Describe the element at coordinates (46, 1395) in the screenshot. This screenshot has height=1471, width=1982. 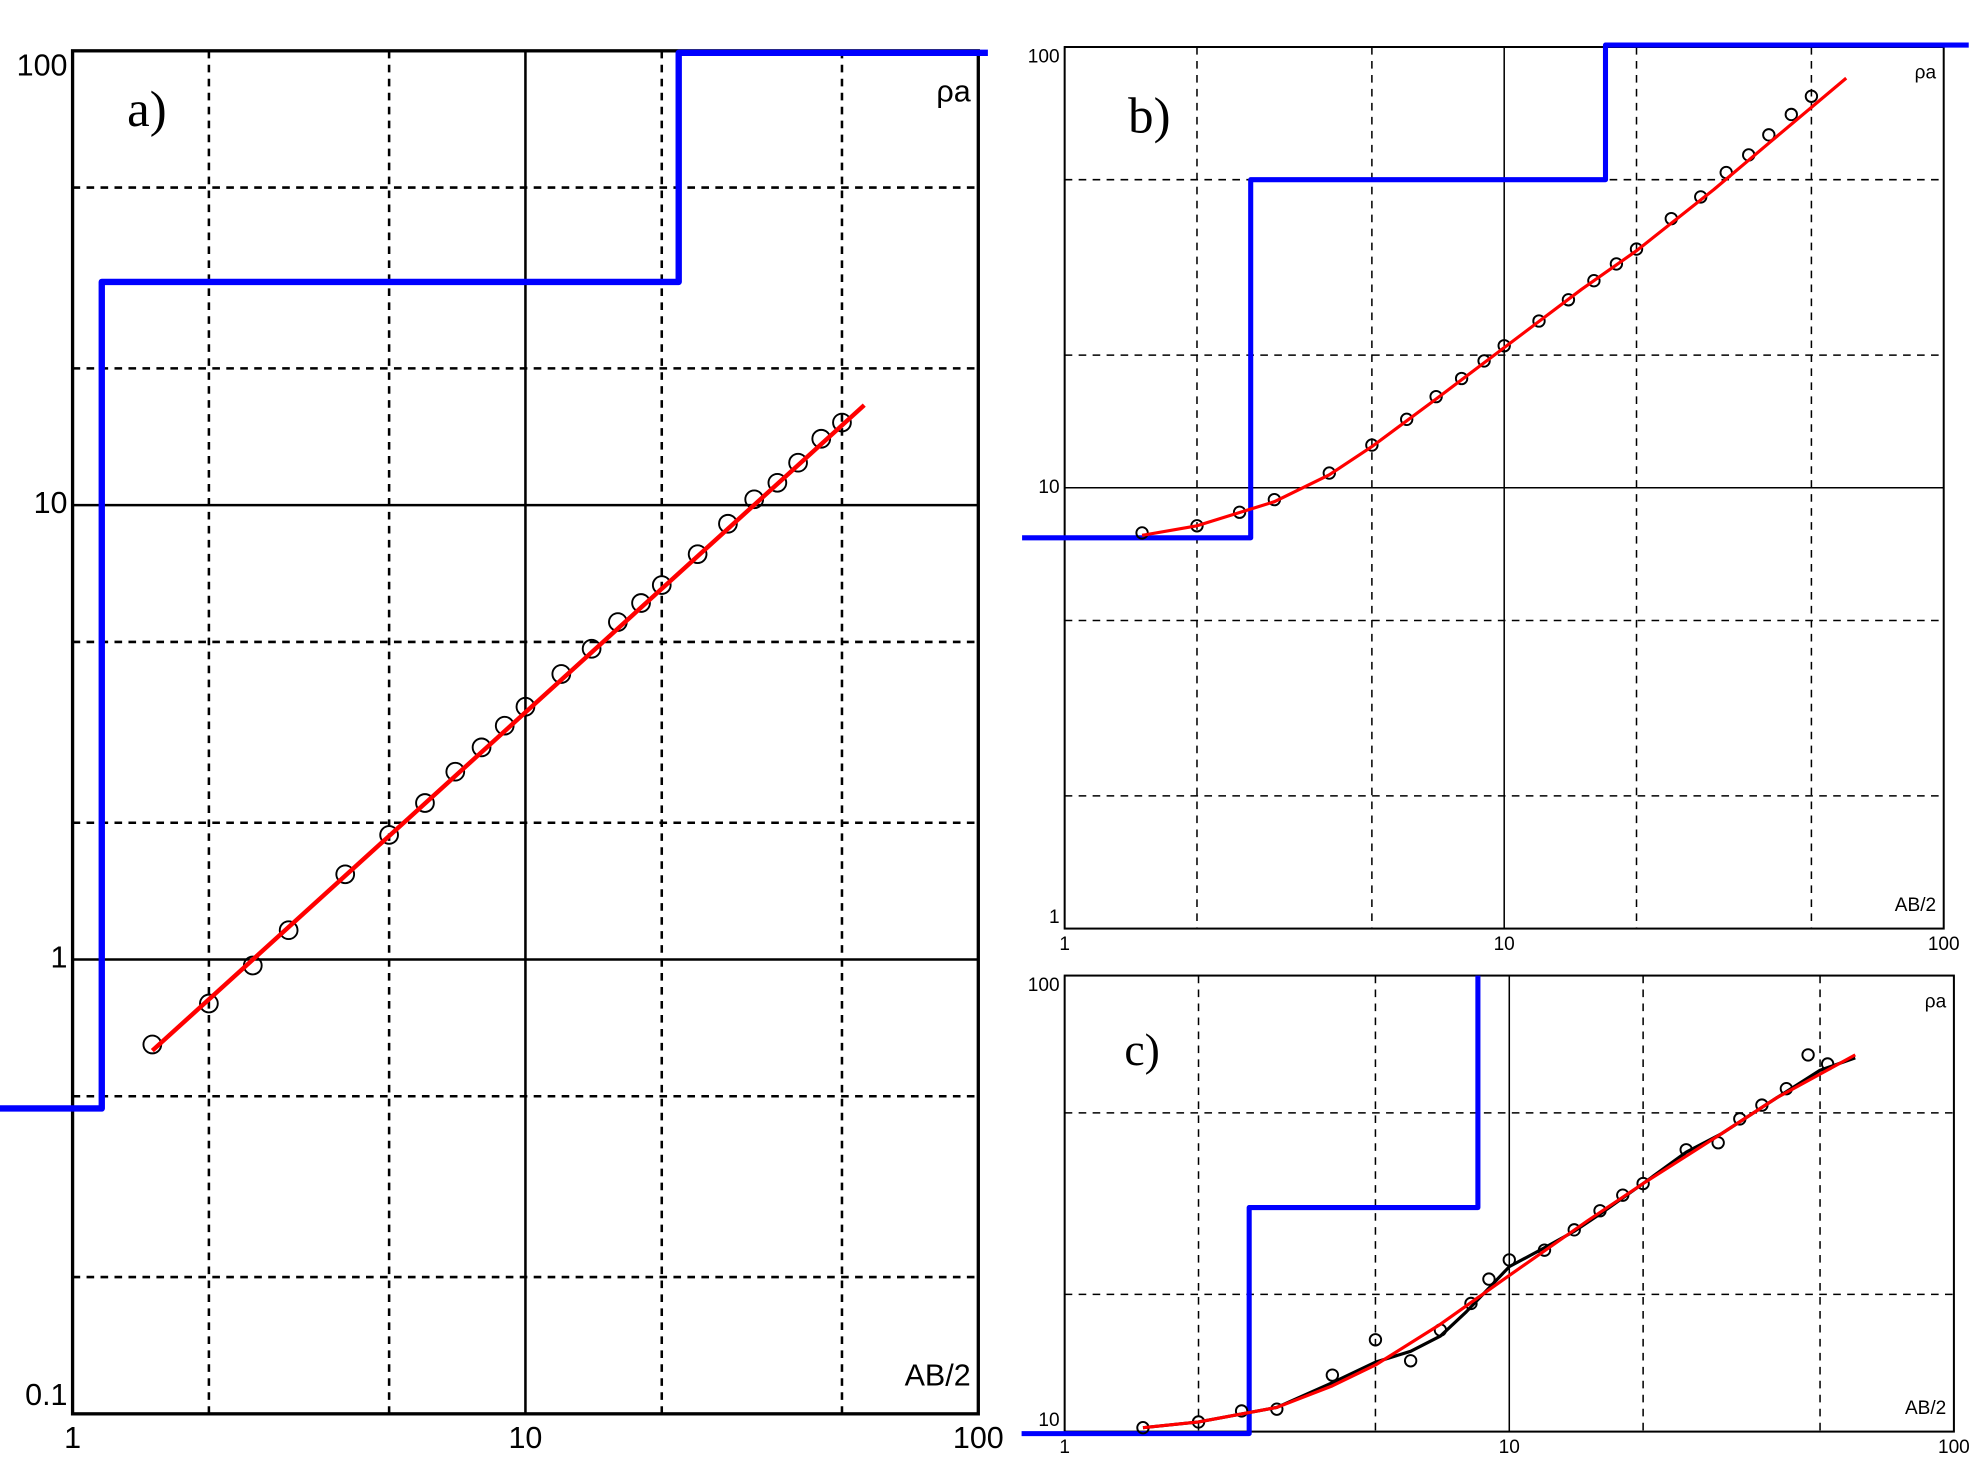
I see `y-tick-label: 0.1` at that location.